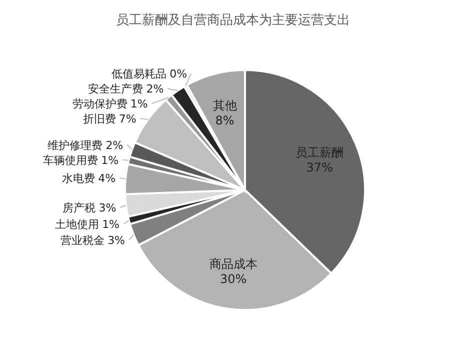 The image size is (466, 340). I want to click on slice-label: 土地使用, so click(77, 224).